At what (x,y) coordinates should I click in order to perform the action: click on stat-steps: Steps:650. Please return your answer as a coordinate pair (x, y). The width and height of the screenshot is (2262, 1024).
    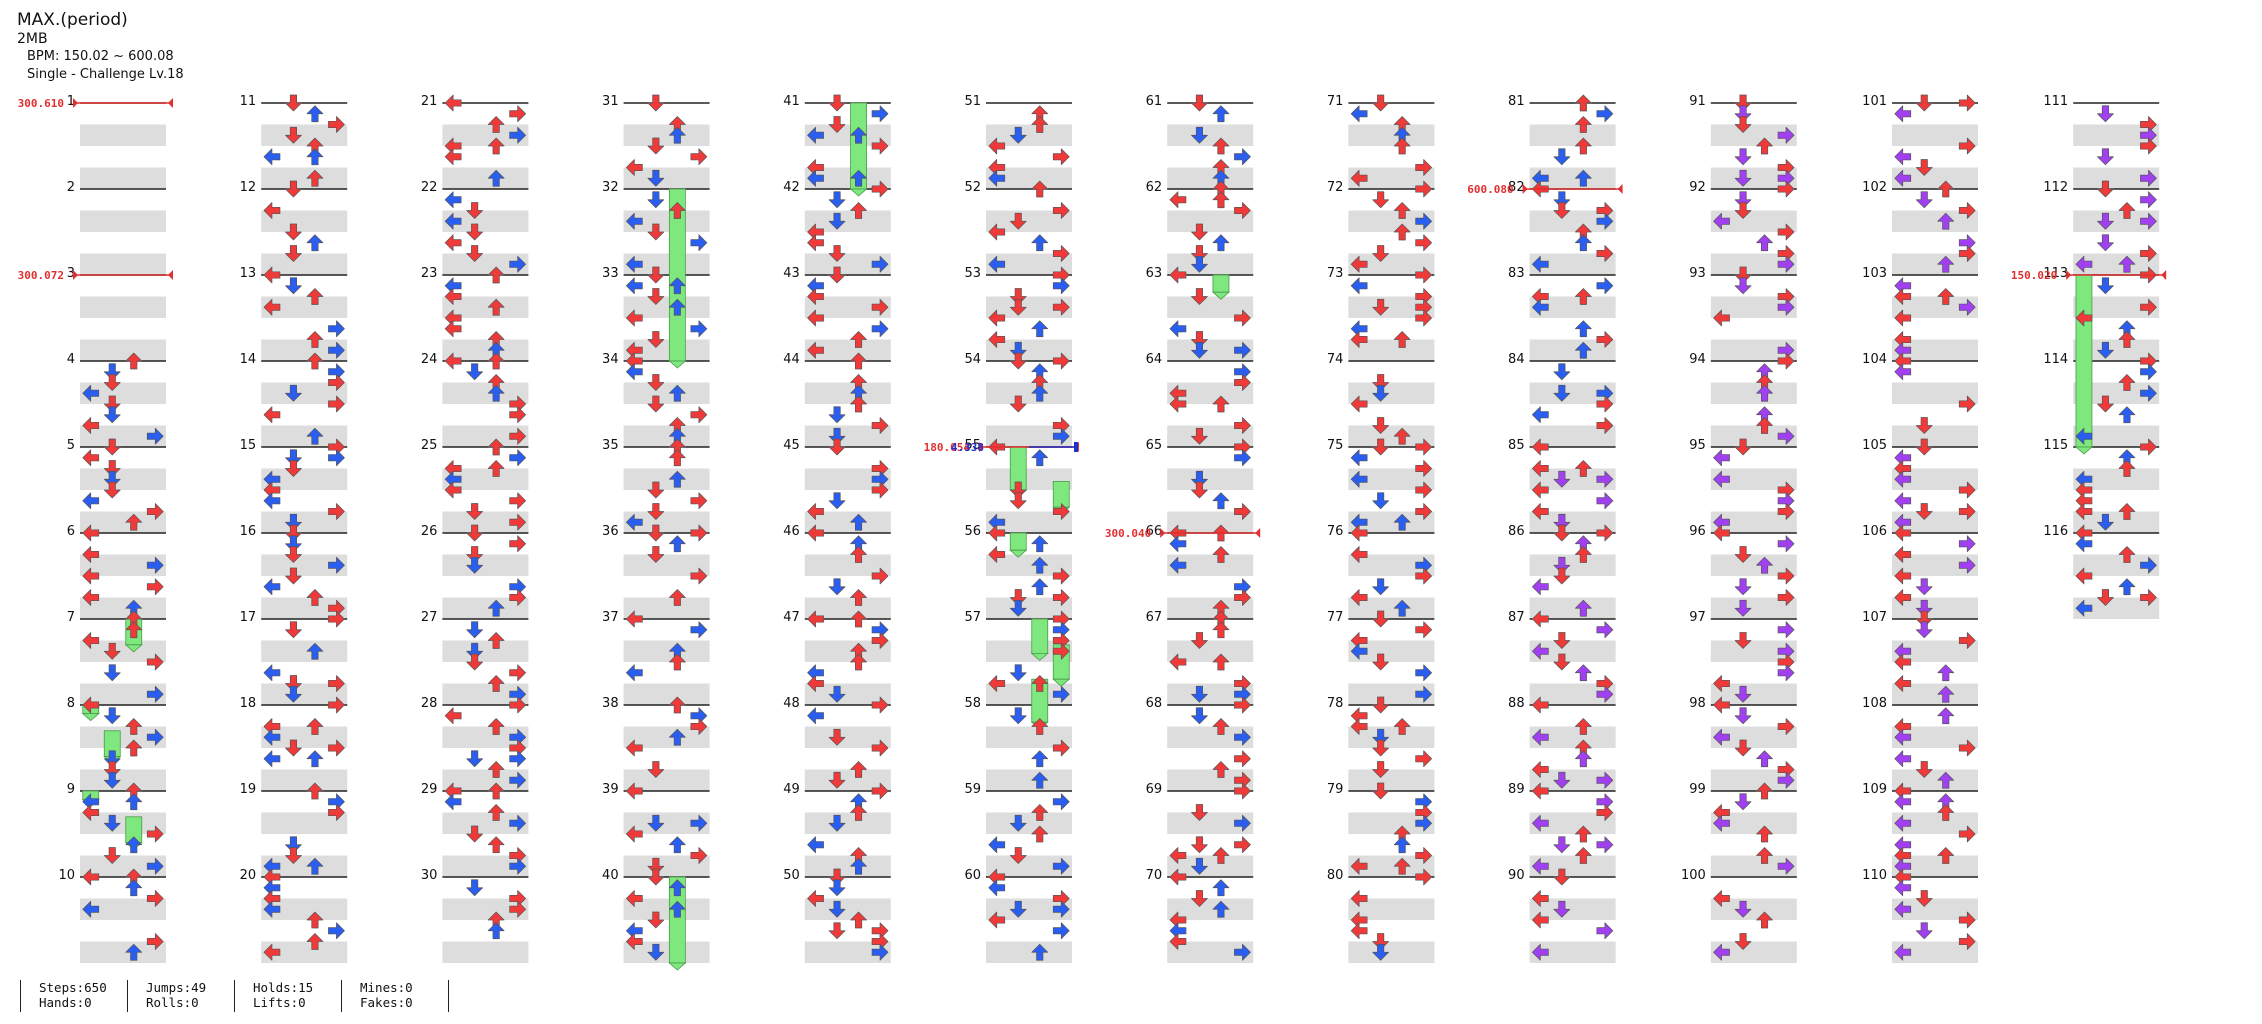
    Looking at the image, I should click on (73, 987).